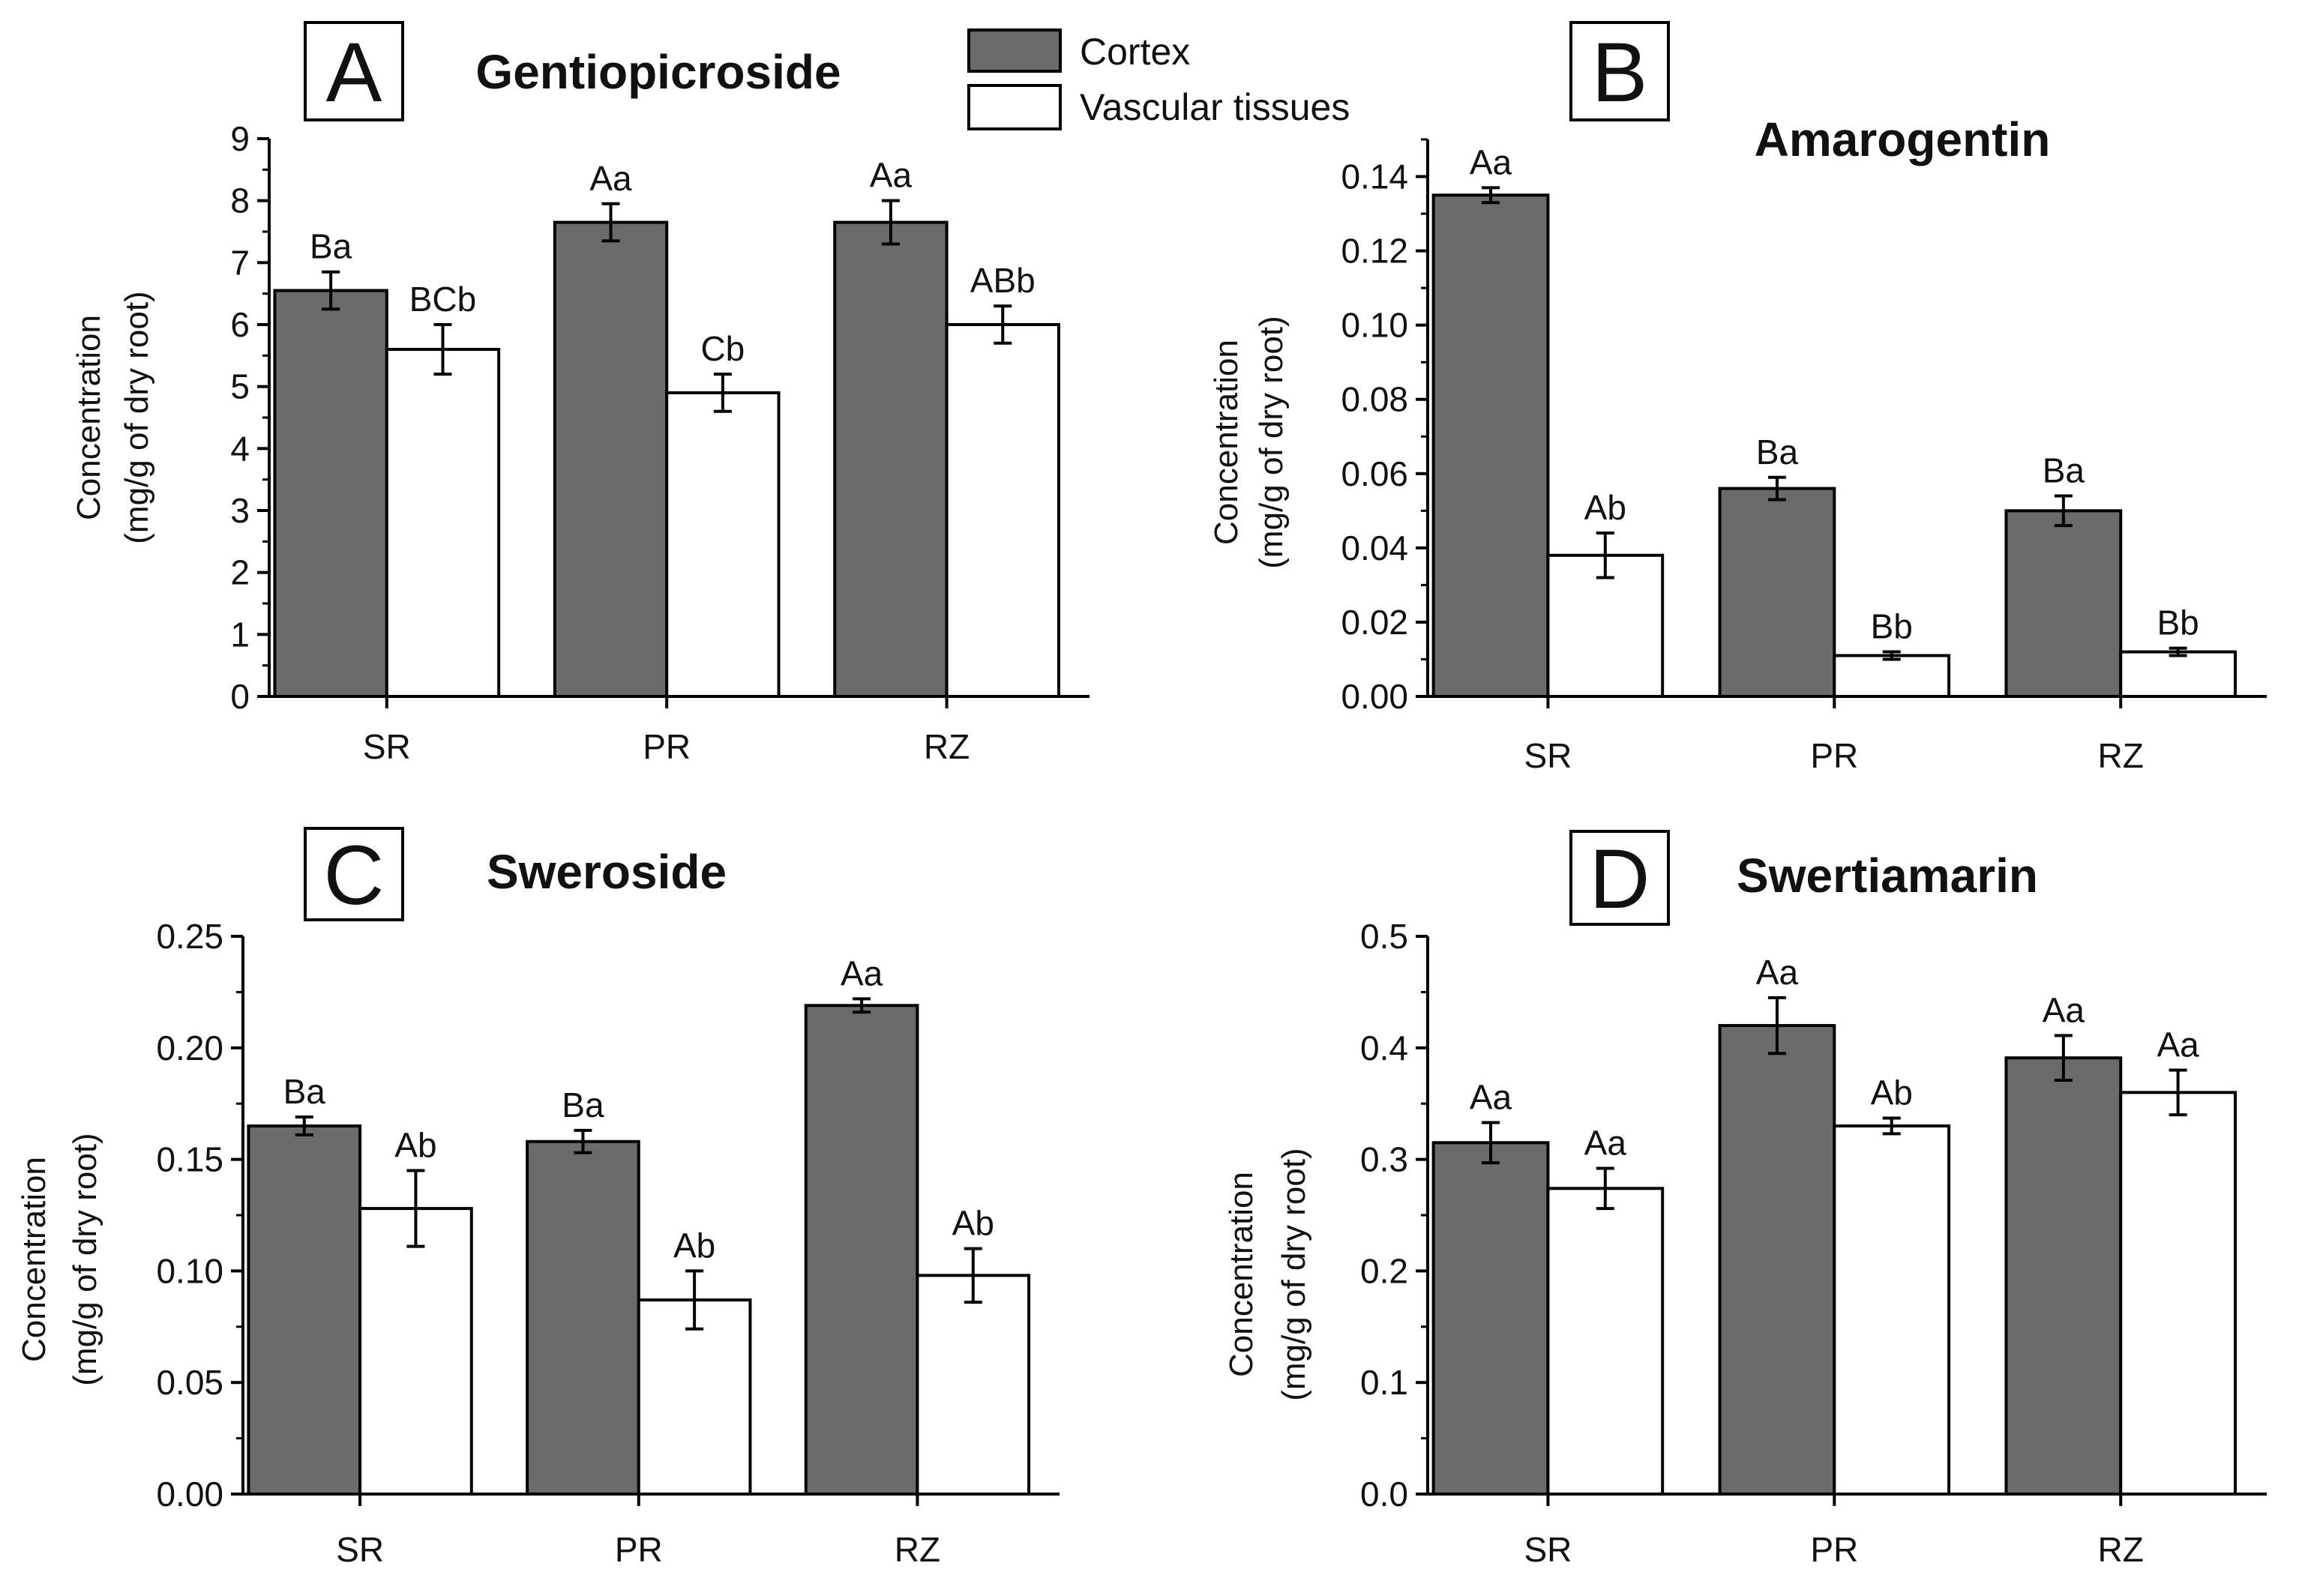  Describe the element at coordinates (1384, 1270) in the screenshot. I see `y-tick-label: 0.2` at that location.